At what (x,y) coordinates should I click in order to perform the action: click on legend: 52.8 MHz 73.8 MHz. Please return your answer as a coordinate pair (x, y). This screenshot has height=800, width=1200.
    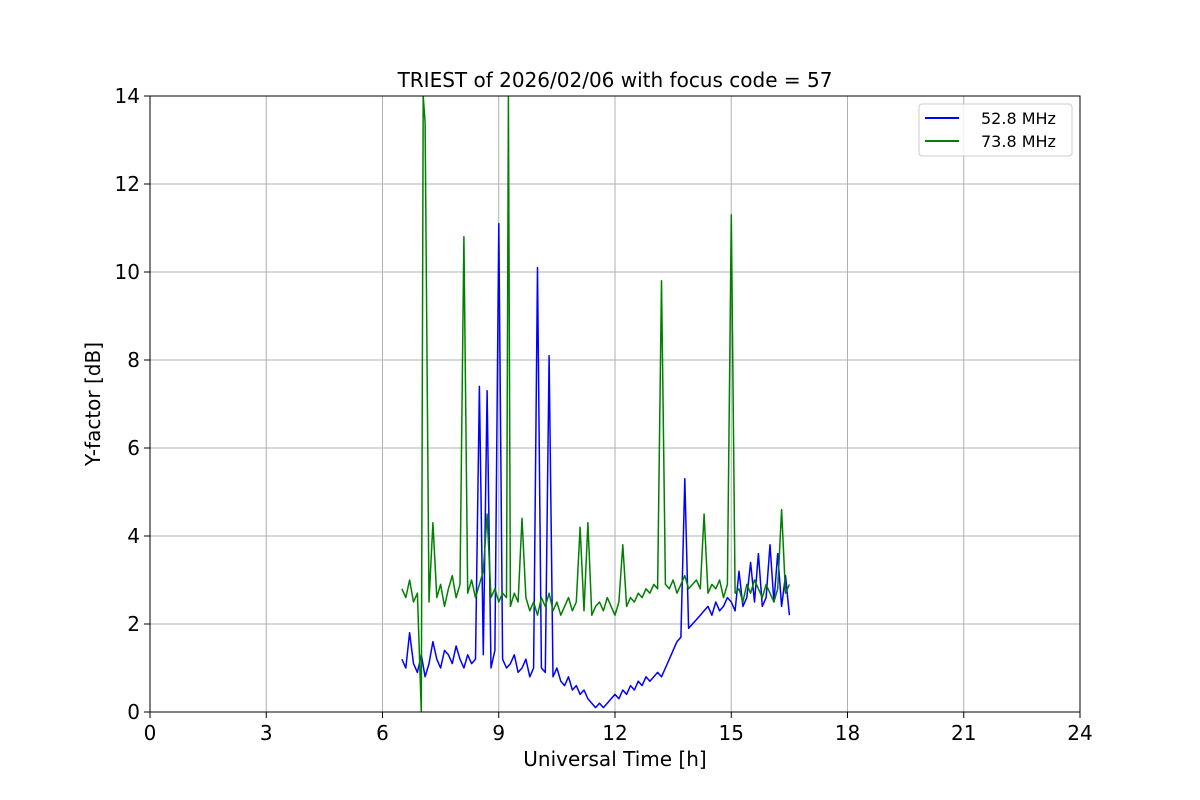
    Looking at the image, I should click on (995, 130).